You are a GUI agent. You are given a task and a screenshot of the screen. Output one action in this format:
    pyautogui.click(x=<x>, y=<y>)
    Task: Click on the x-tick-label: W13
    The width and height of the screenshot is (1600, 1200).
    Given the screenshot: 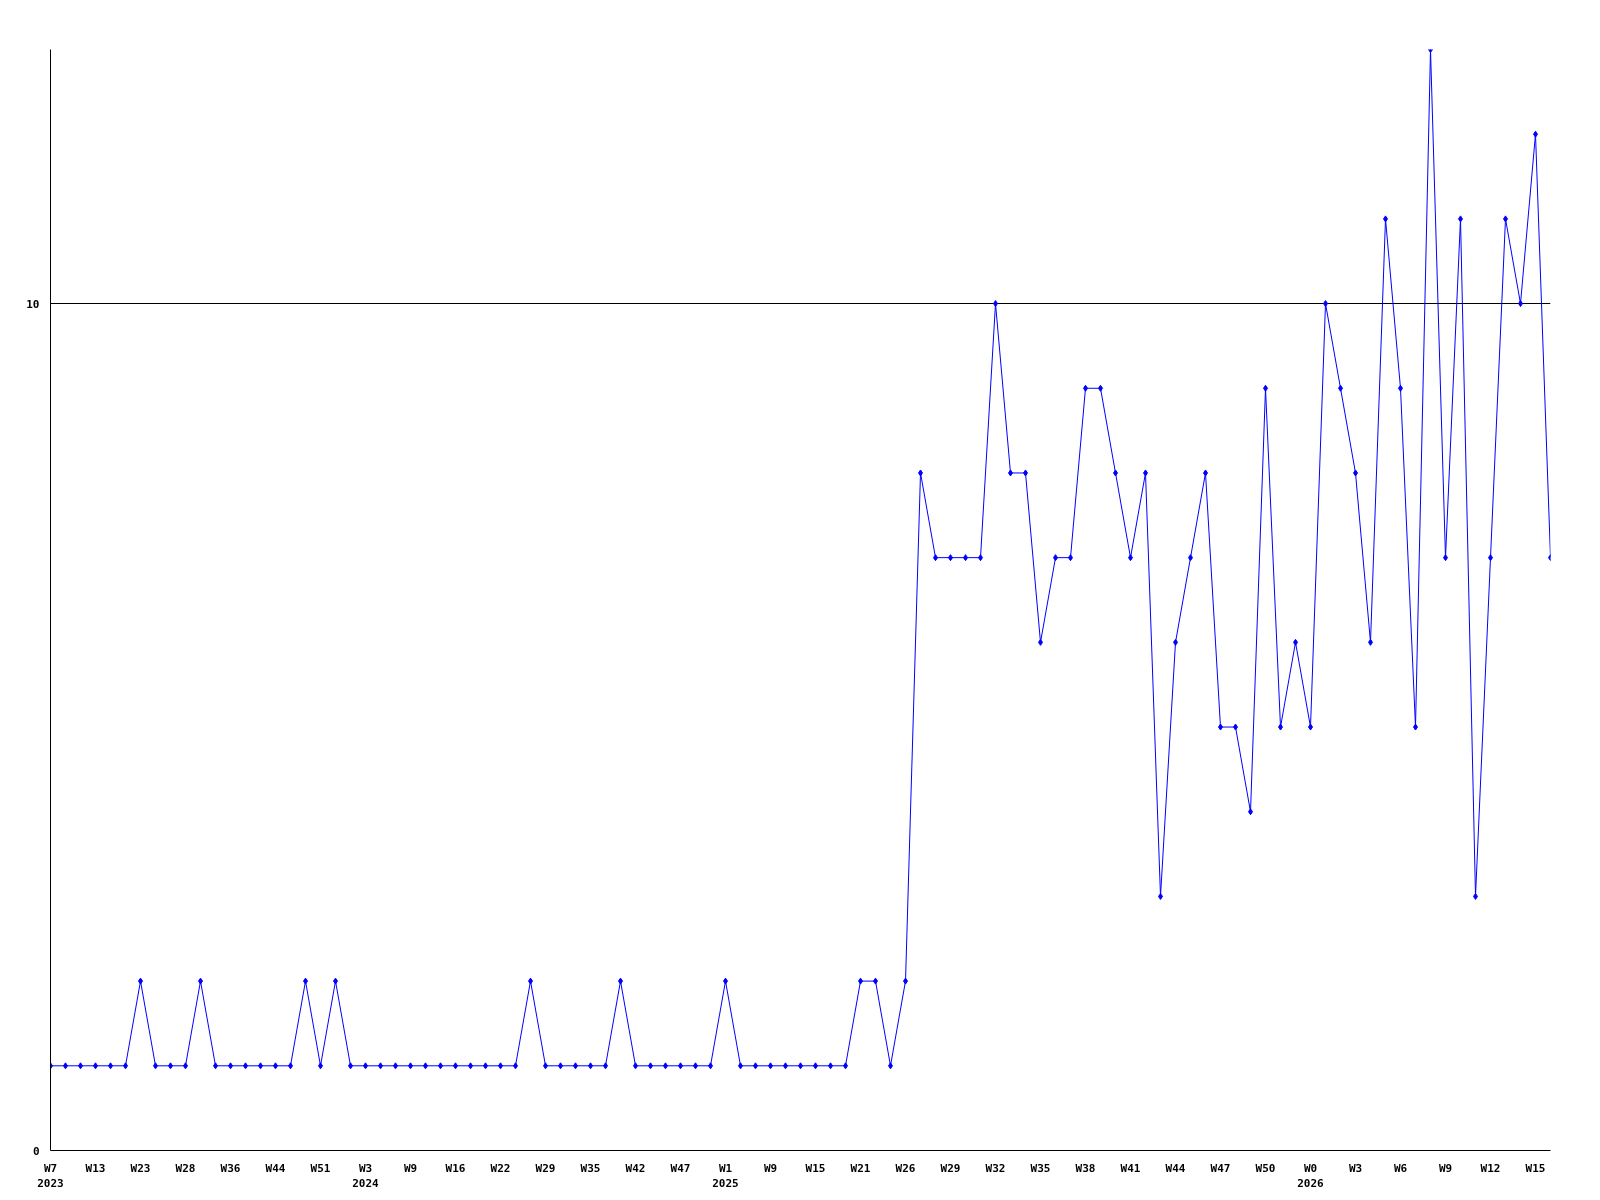 What is the action you would take?
    pyautogui.click(x=95, y=1168)
    